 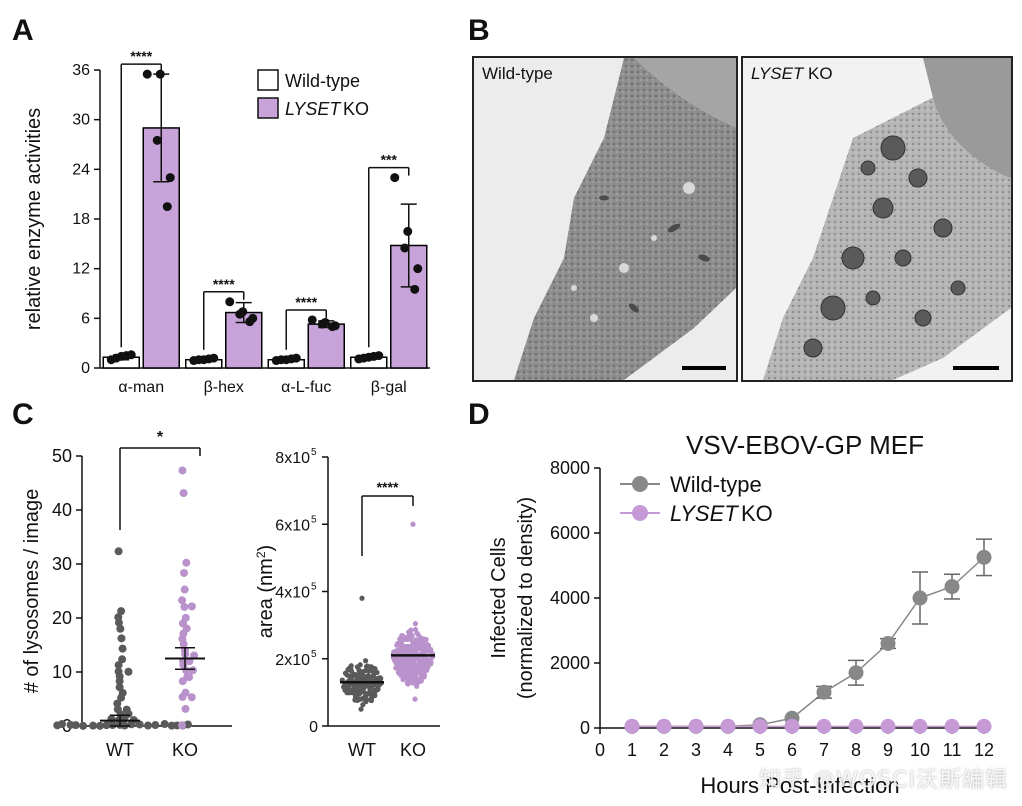 I want to click on y-tick-label: 8x10, so click(x=292, y=458).